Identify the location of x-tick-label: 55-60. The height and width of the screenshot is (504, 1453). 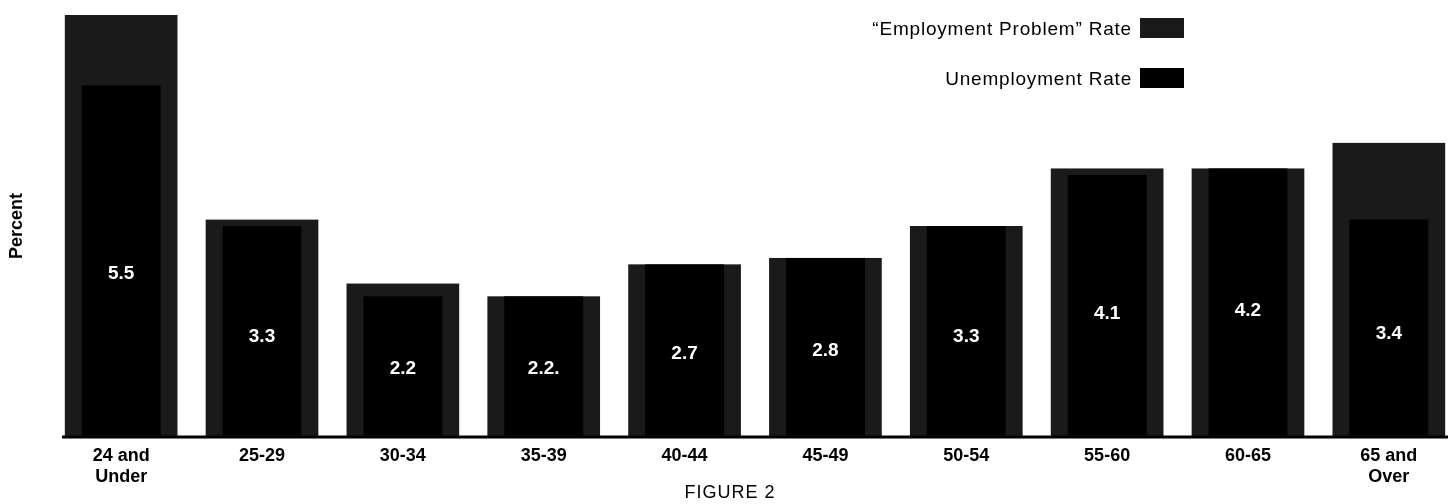
(1107, 455).